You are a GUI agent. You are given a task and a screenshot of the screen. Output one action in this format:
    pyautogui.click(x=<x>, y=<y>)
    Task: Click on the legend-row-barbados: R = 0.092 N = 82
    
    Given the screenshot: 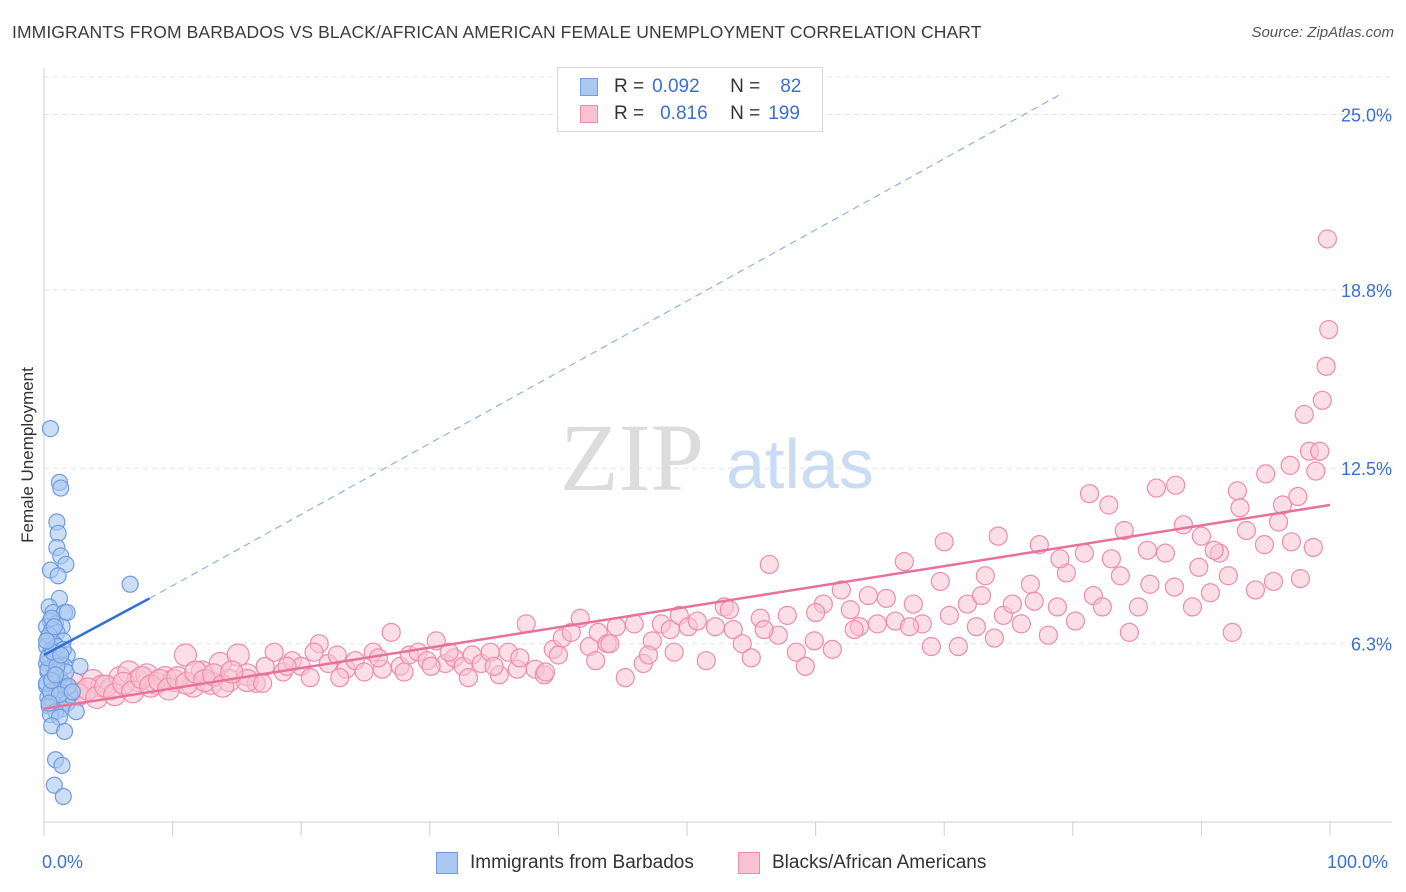 What is the action you would take?
    pyautogui.click(x=690, y=87)
    